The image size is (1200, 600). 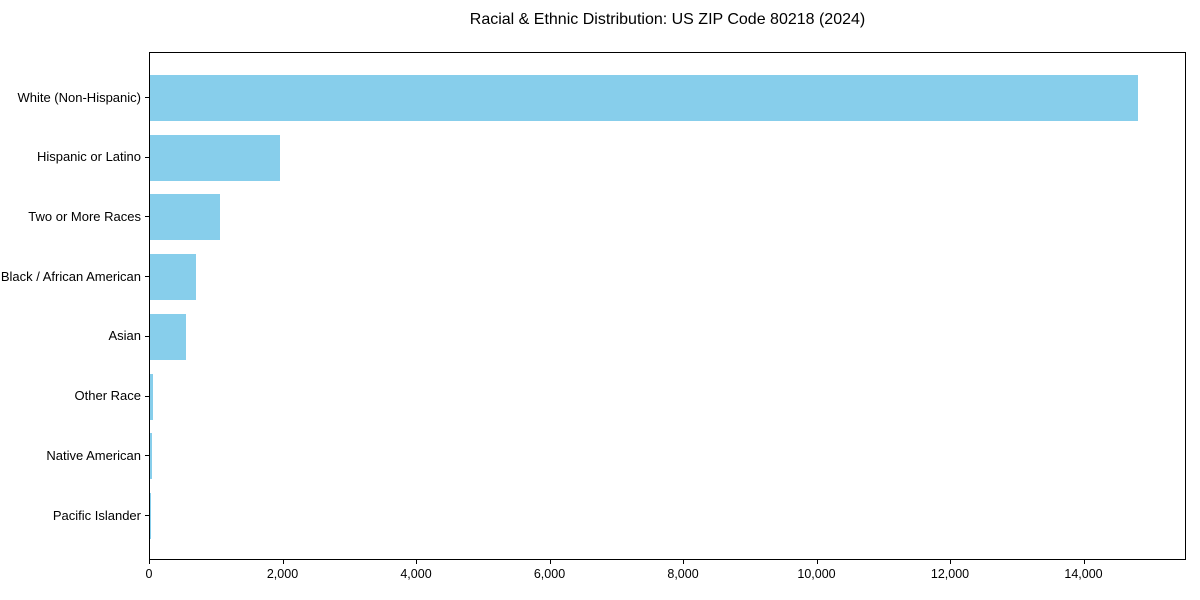 I want to click on y-axis-category-label: Pacific Islander, so click(x=96, y=515).